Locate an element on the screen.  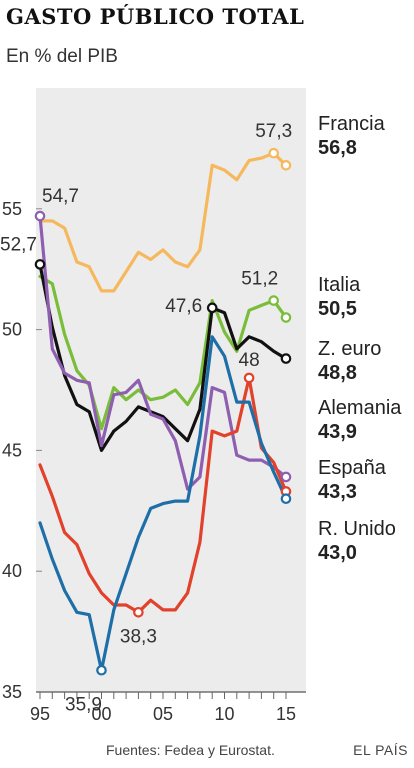
legend-value-0: 56,8 is located at coordinates (337, 148).